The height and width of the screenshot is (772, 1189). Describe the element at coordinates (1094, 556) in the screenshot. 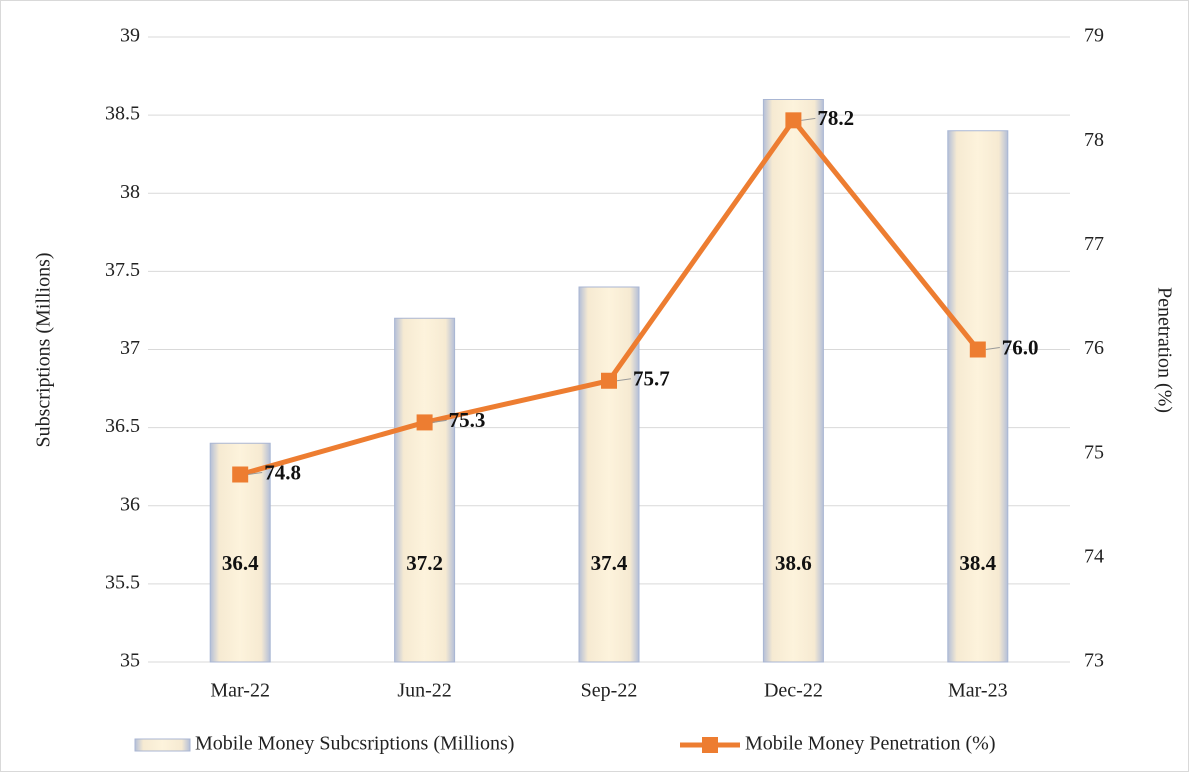

I see `y2-tick-label: 74` at that location.